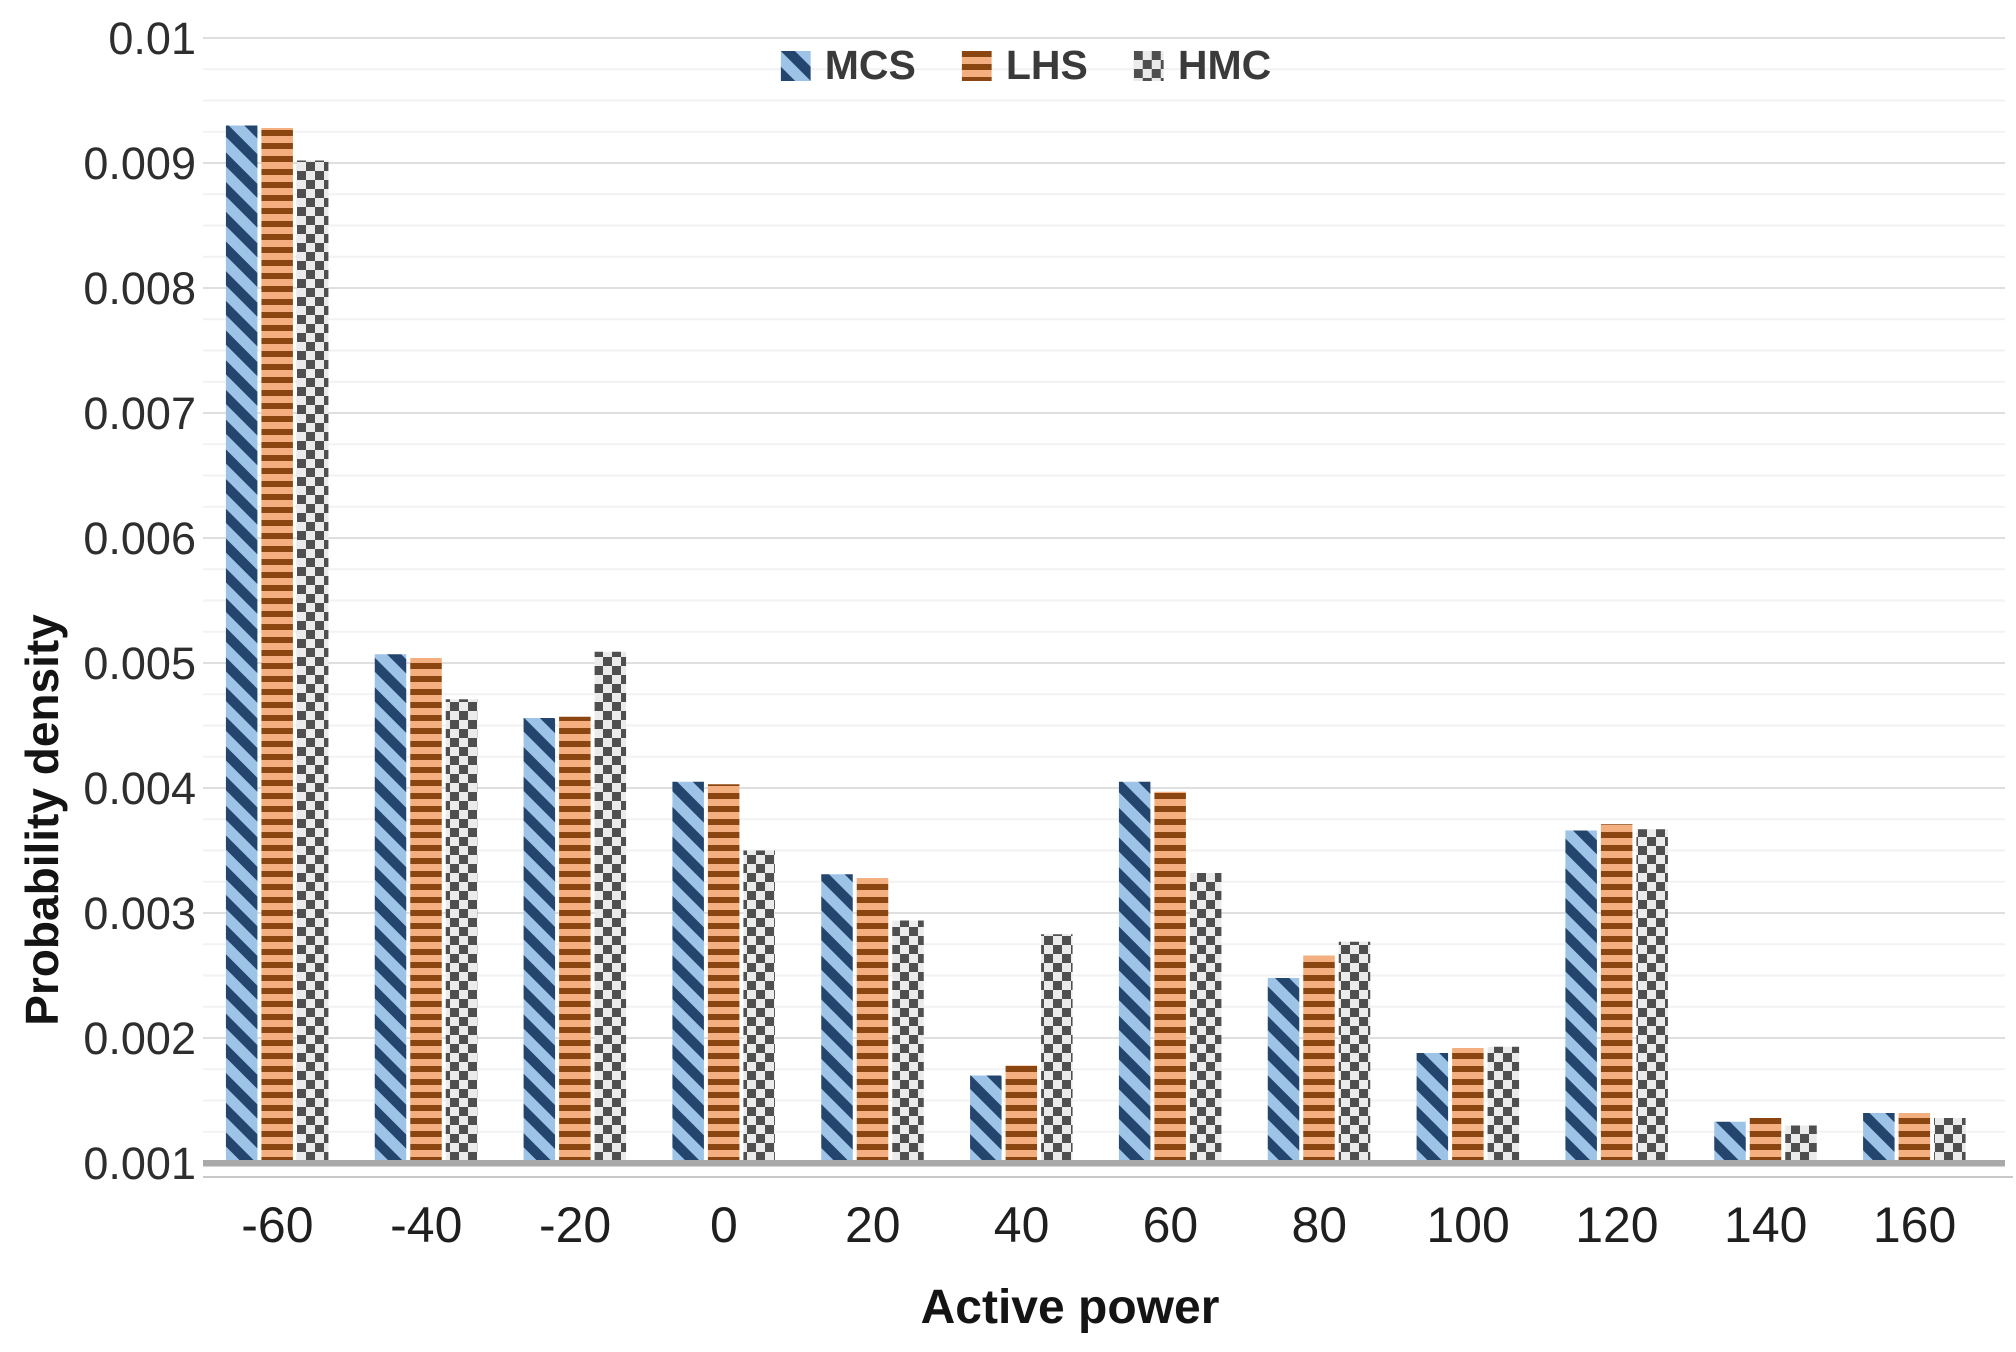 Image resolution: width=2016 pixels, height=1352 pixels. What do you see at coordinates (610, 907) in the screenshot?
I see `bar-hmc--20` at bounding box center [610, 907].